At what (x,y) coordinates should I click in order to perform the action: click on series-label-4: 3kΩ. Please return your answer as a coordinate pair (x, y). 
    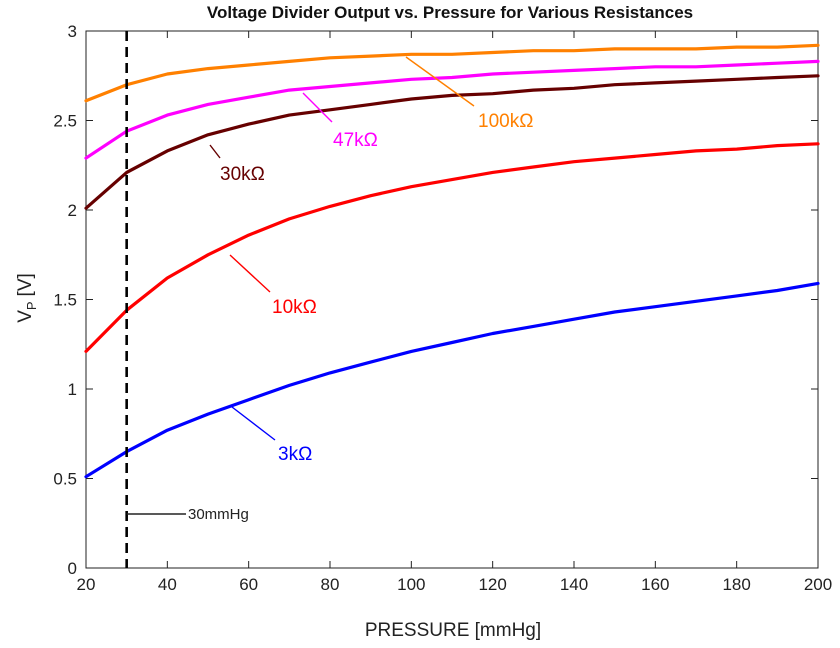
    Looking at the image, I should click on (295, 454).